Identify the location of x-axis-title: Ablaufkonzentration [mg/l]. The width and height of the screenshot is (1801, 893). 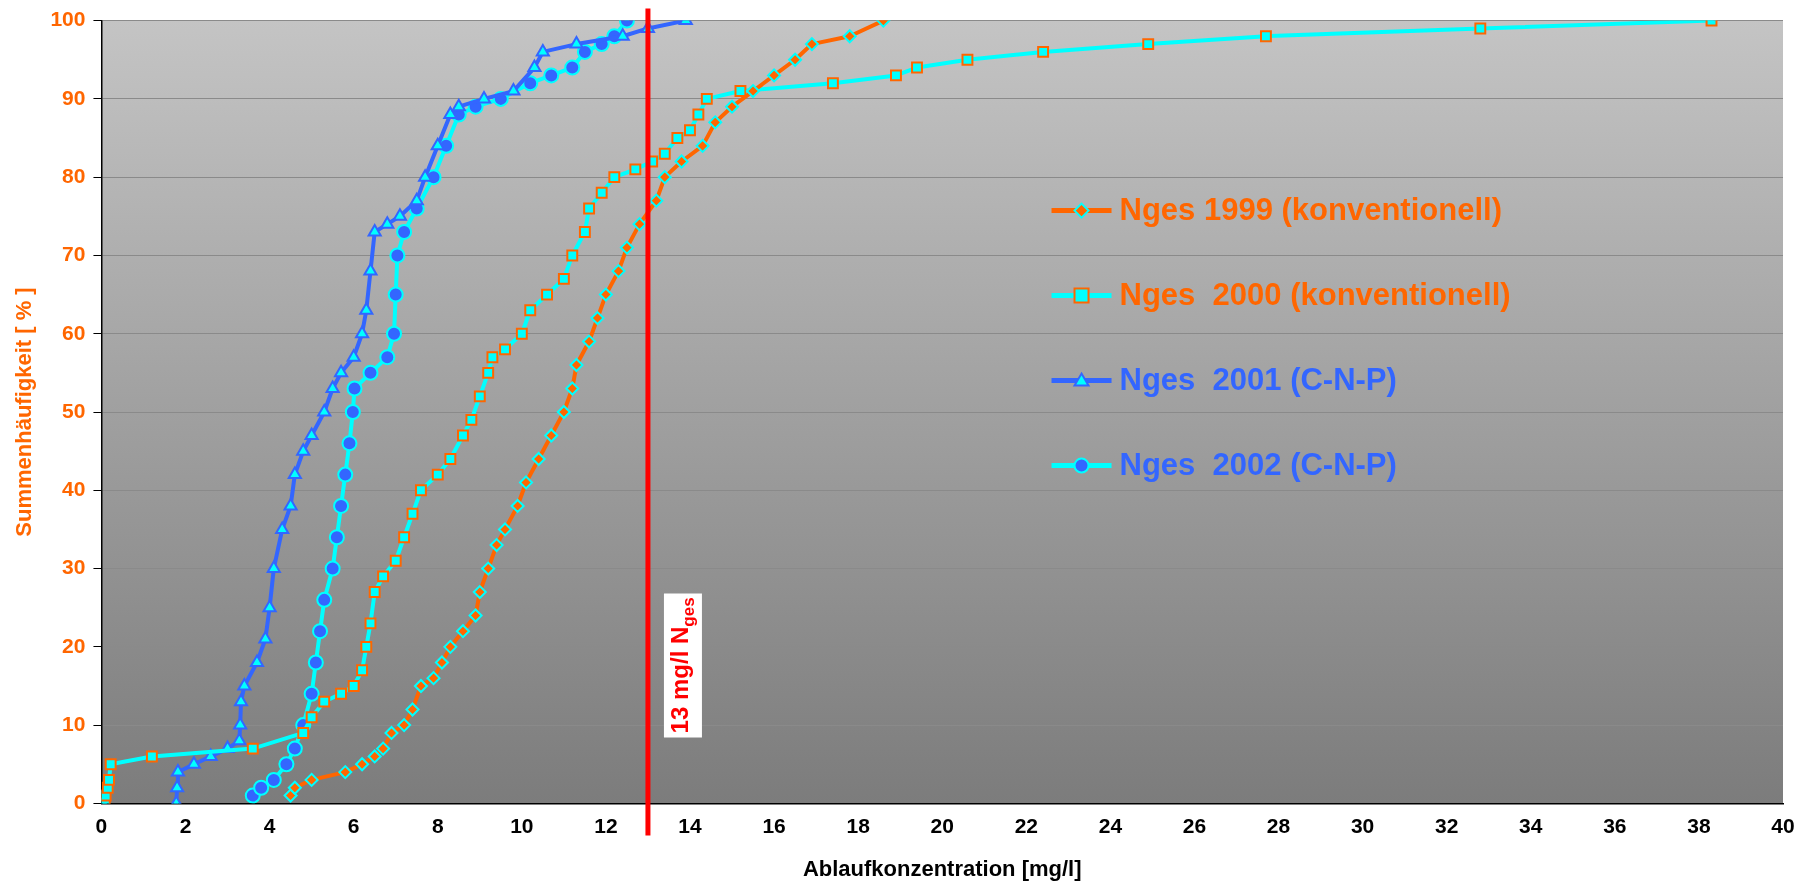
(942, 868).